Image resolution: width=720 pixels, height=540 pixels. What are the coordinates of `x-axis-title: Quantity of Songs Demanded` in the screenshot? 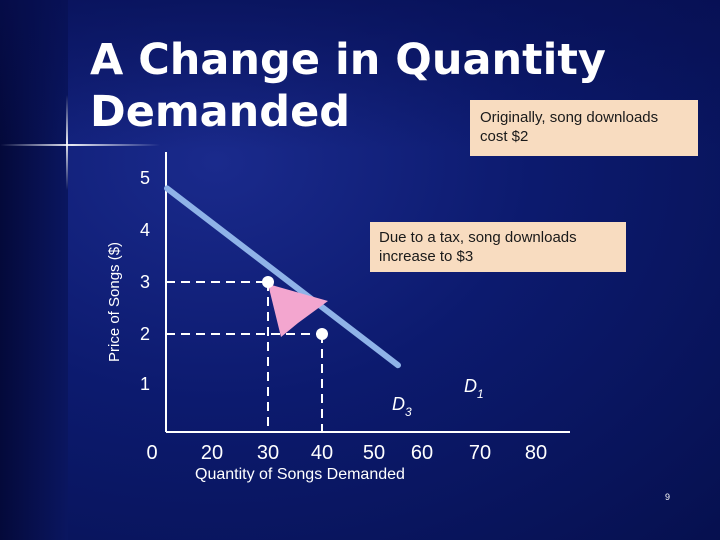 It's located at (300, 474).